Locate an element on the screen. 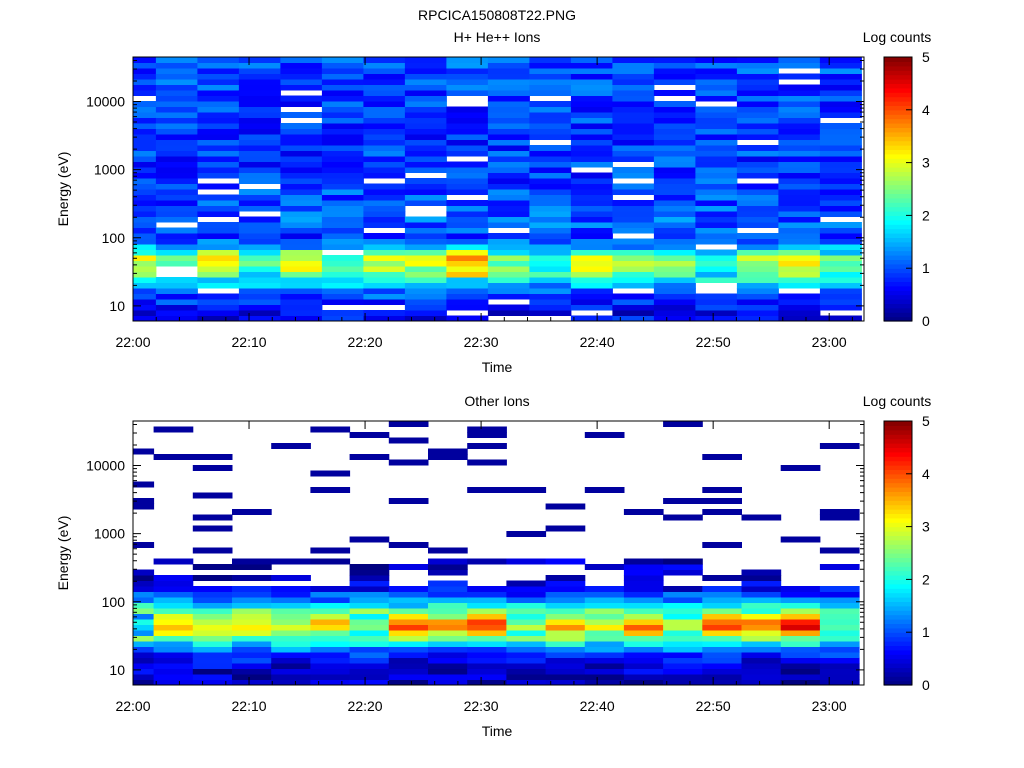  colorbar-frame is located at coordinates (898, 189).